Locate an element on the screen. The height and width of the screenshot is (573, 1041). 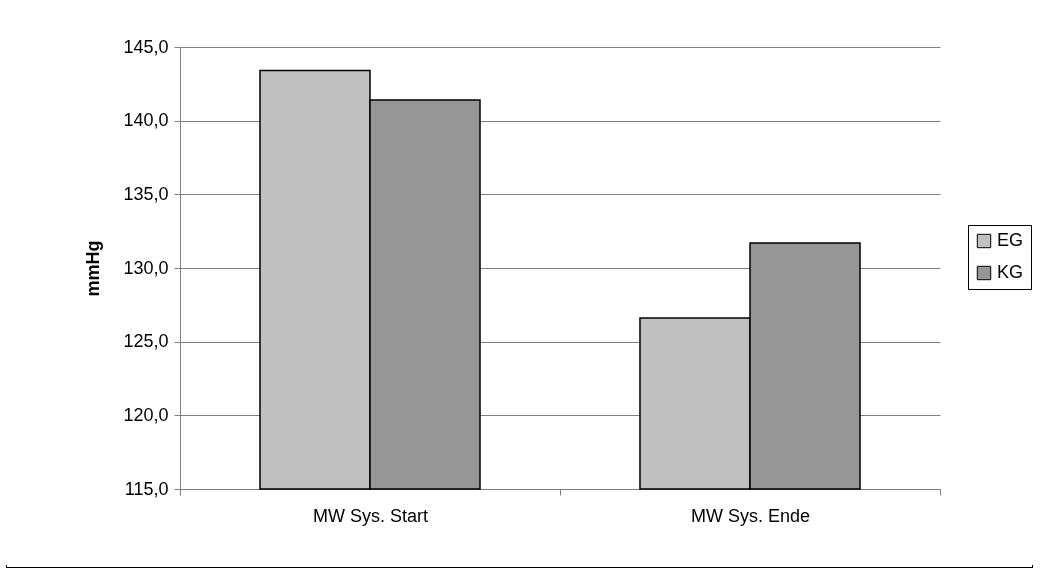
y-tick-label: 140,0 is located at coordinates (146, 120).